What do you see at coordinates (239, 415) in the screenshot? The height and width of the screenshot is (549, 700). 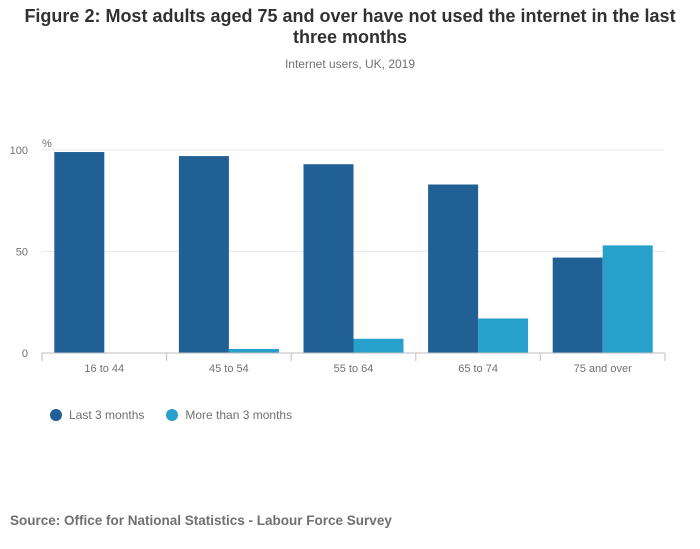 I see `legend-label-more-than-3-months: More than 3 months` at bounding box center [239, 415].